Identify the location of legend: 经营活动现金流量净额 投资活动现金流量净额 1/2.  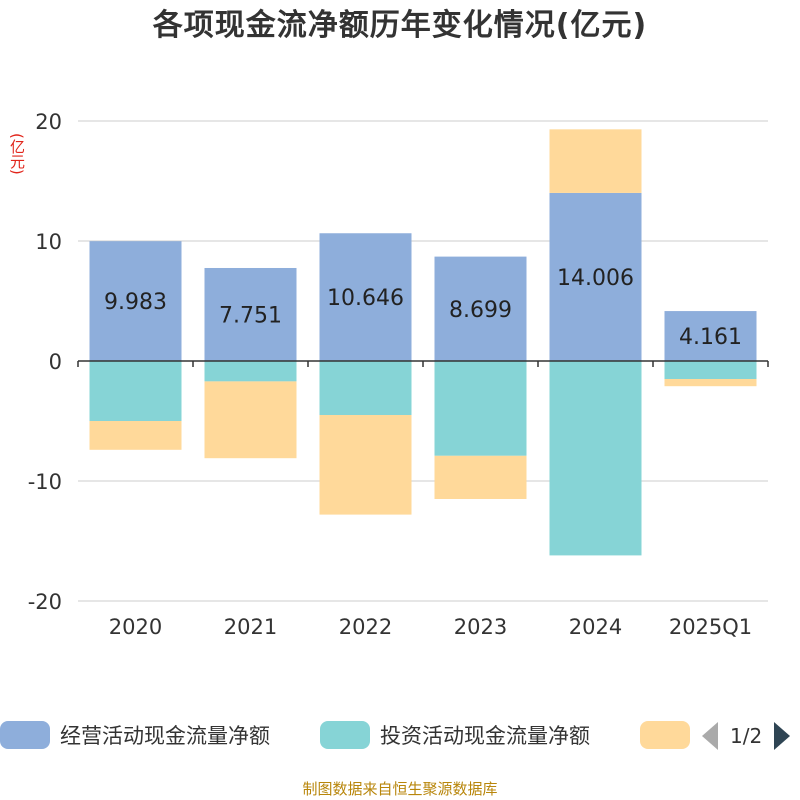
(400, 736).